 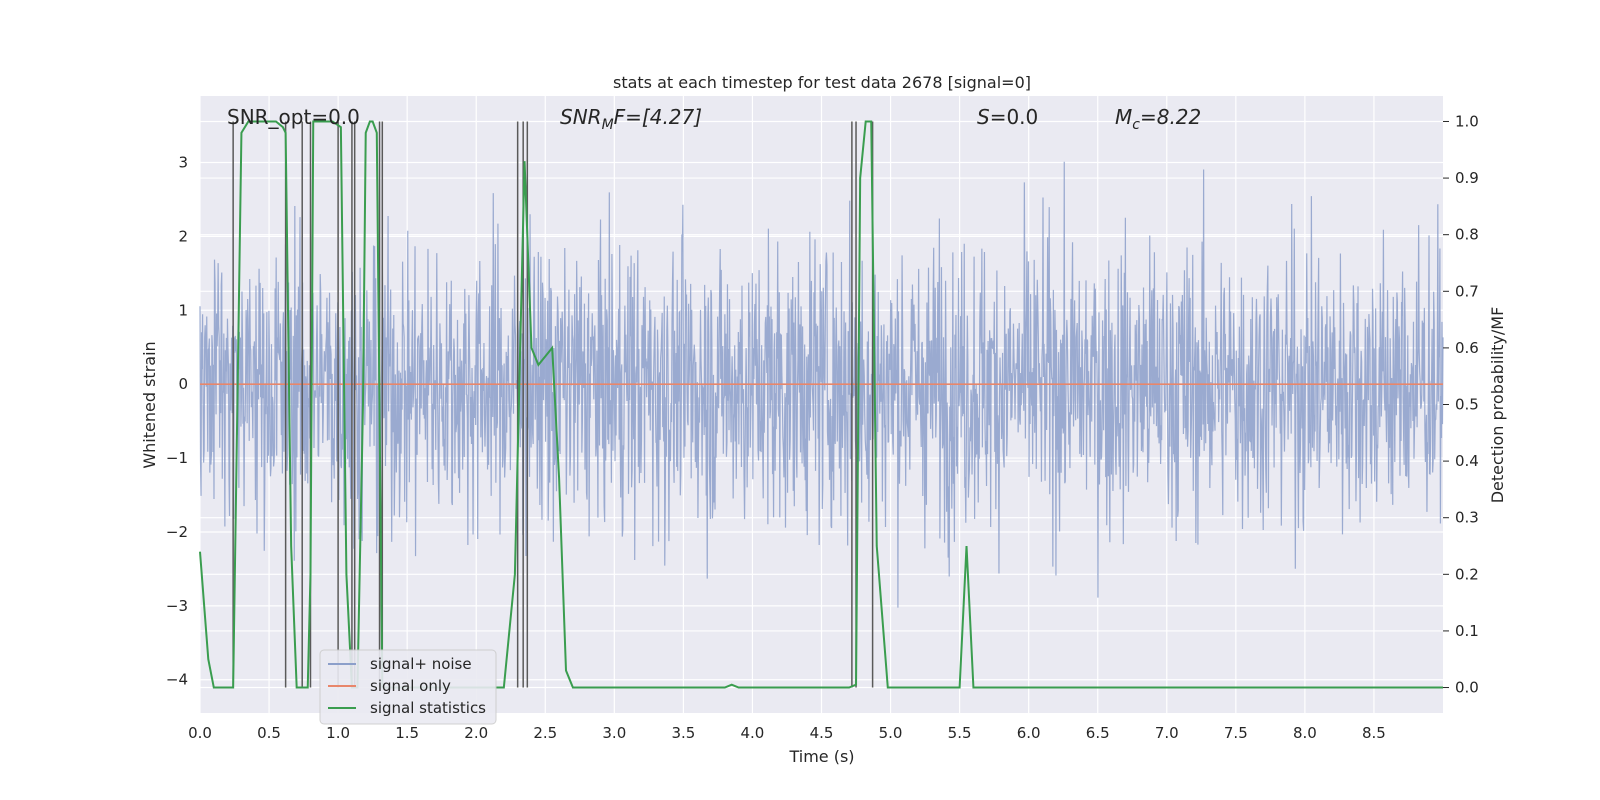 I want to click on legend-label: signal statistics, so click(x=428, y=708).